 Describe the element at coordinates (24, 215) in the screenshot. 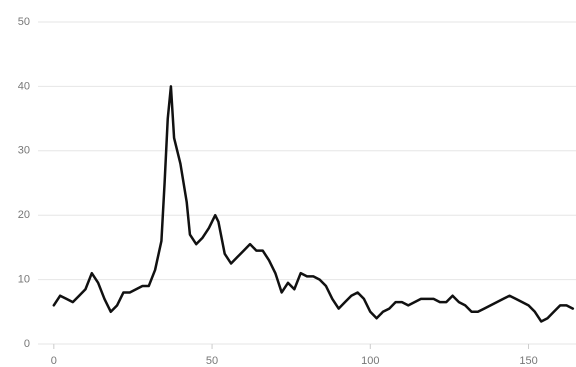

I see `y-tick-label: 20` at that location.